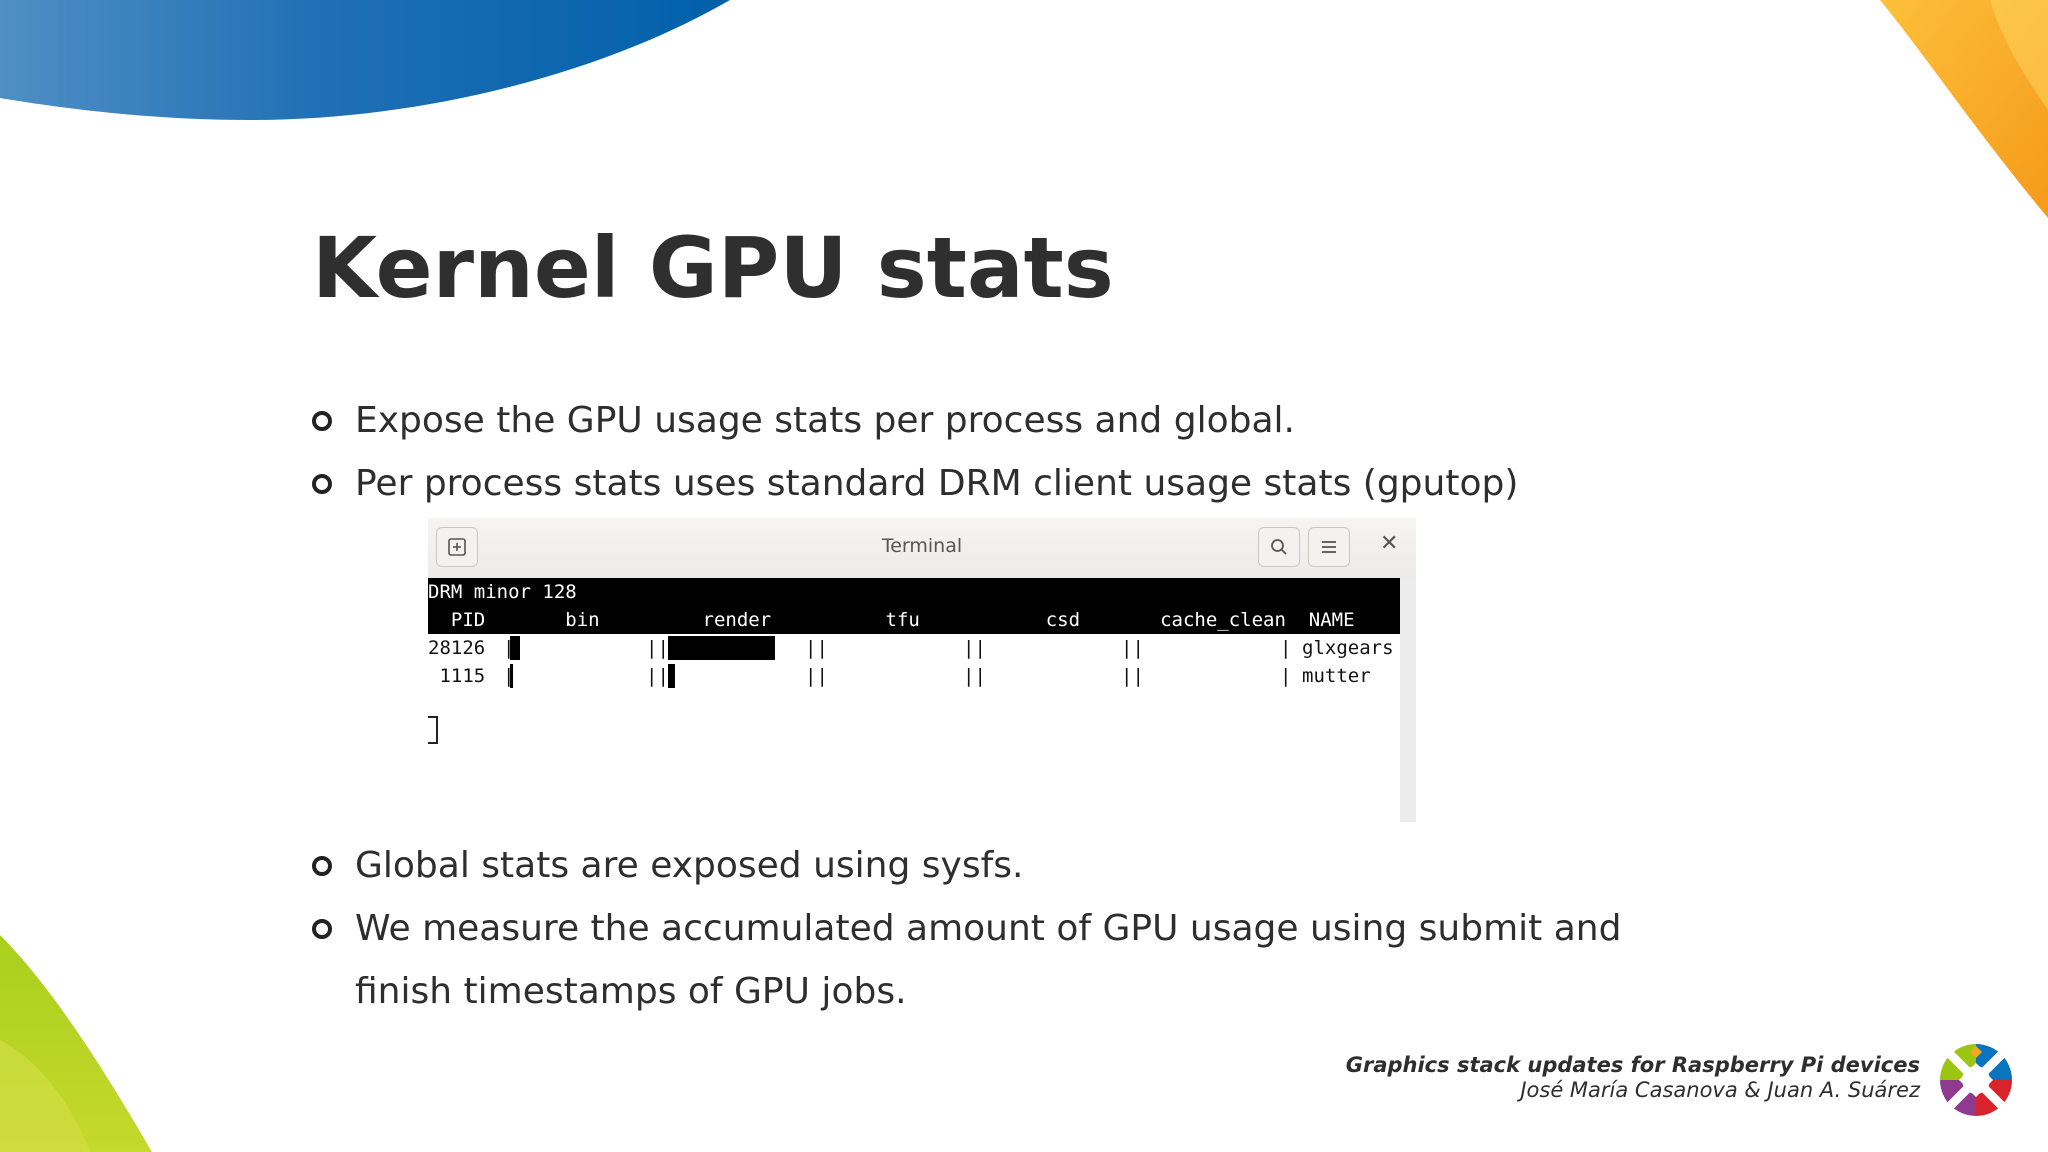 This screenshot has height=1152, width=2048. What do you see at coordinates (914, 606) in the screenshot?
I see `header-highlight` at bounding box center [914, 606].